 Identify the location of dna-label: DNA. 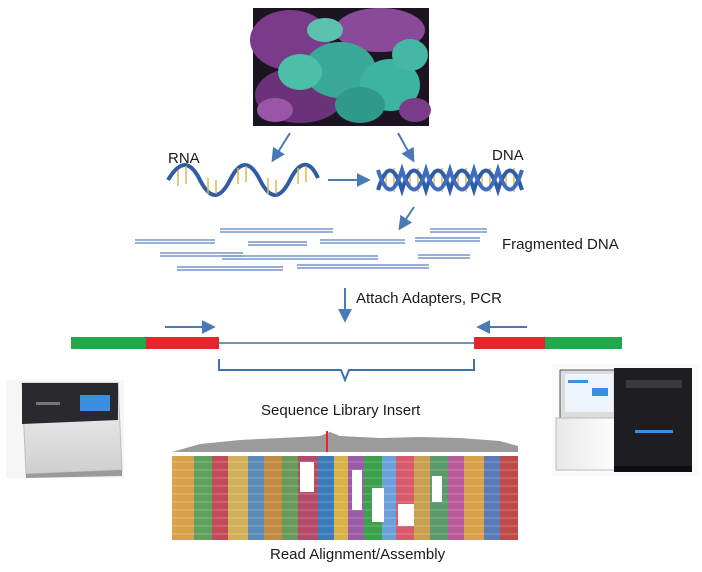
(508, 155).